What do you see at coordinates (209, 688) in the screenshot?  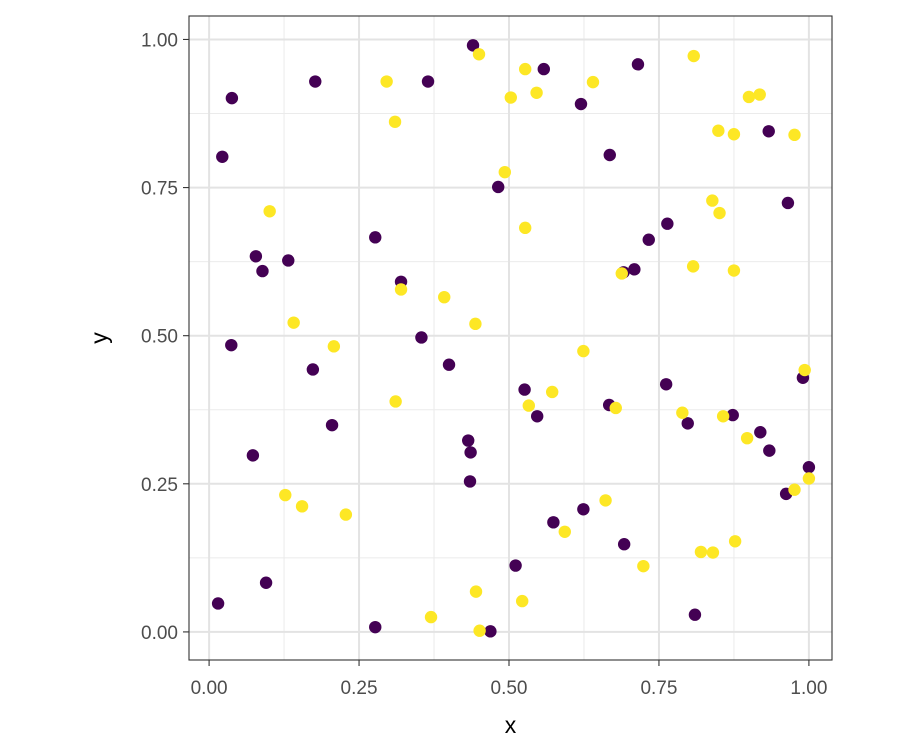 I see `x-tick-label: 0.00` at bounding box center [209, 688].